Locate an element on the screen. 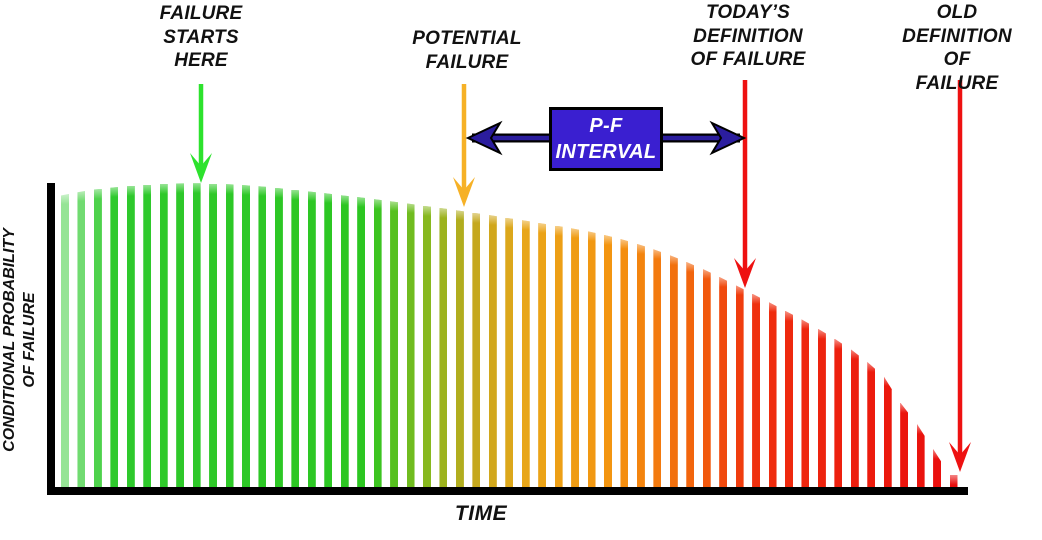 The height and width of the screenshot is (540, 1042). label-todays-definition-of-failure: TODAY’S DEFINITION OF FAILURE is located at coordinates (748, 36).